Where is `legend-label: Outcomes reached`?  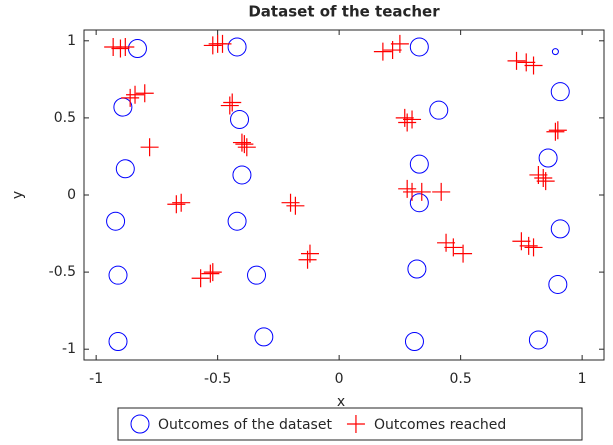
legend-label: Outcomes reached is located at coordinates (440, 425).